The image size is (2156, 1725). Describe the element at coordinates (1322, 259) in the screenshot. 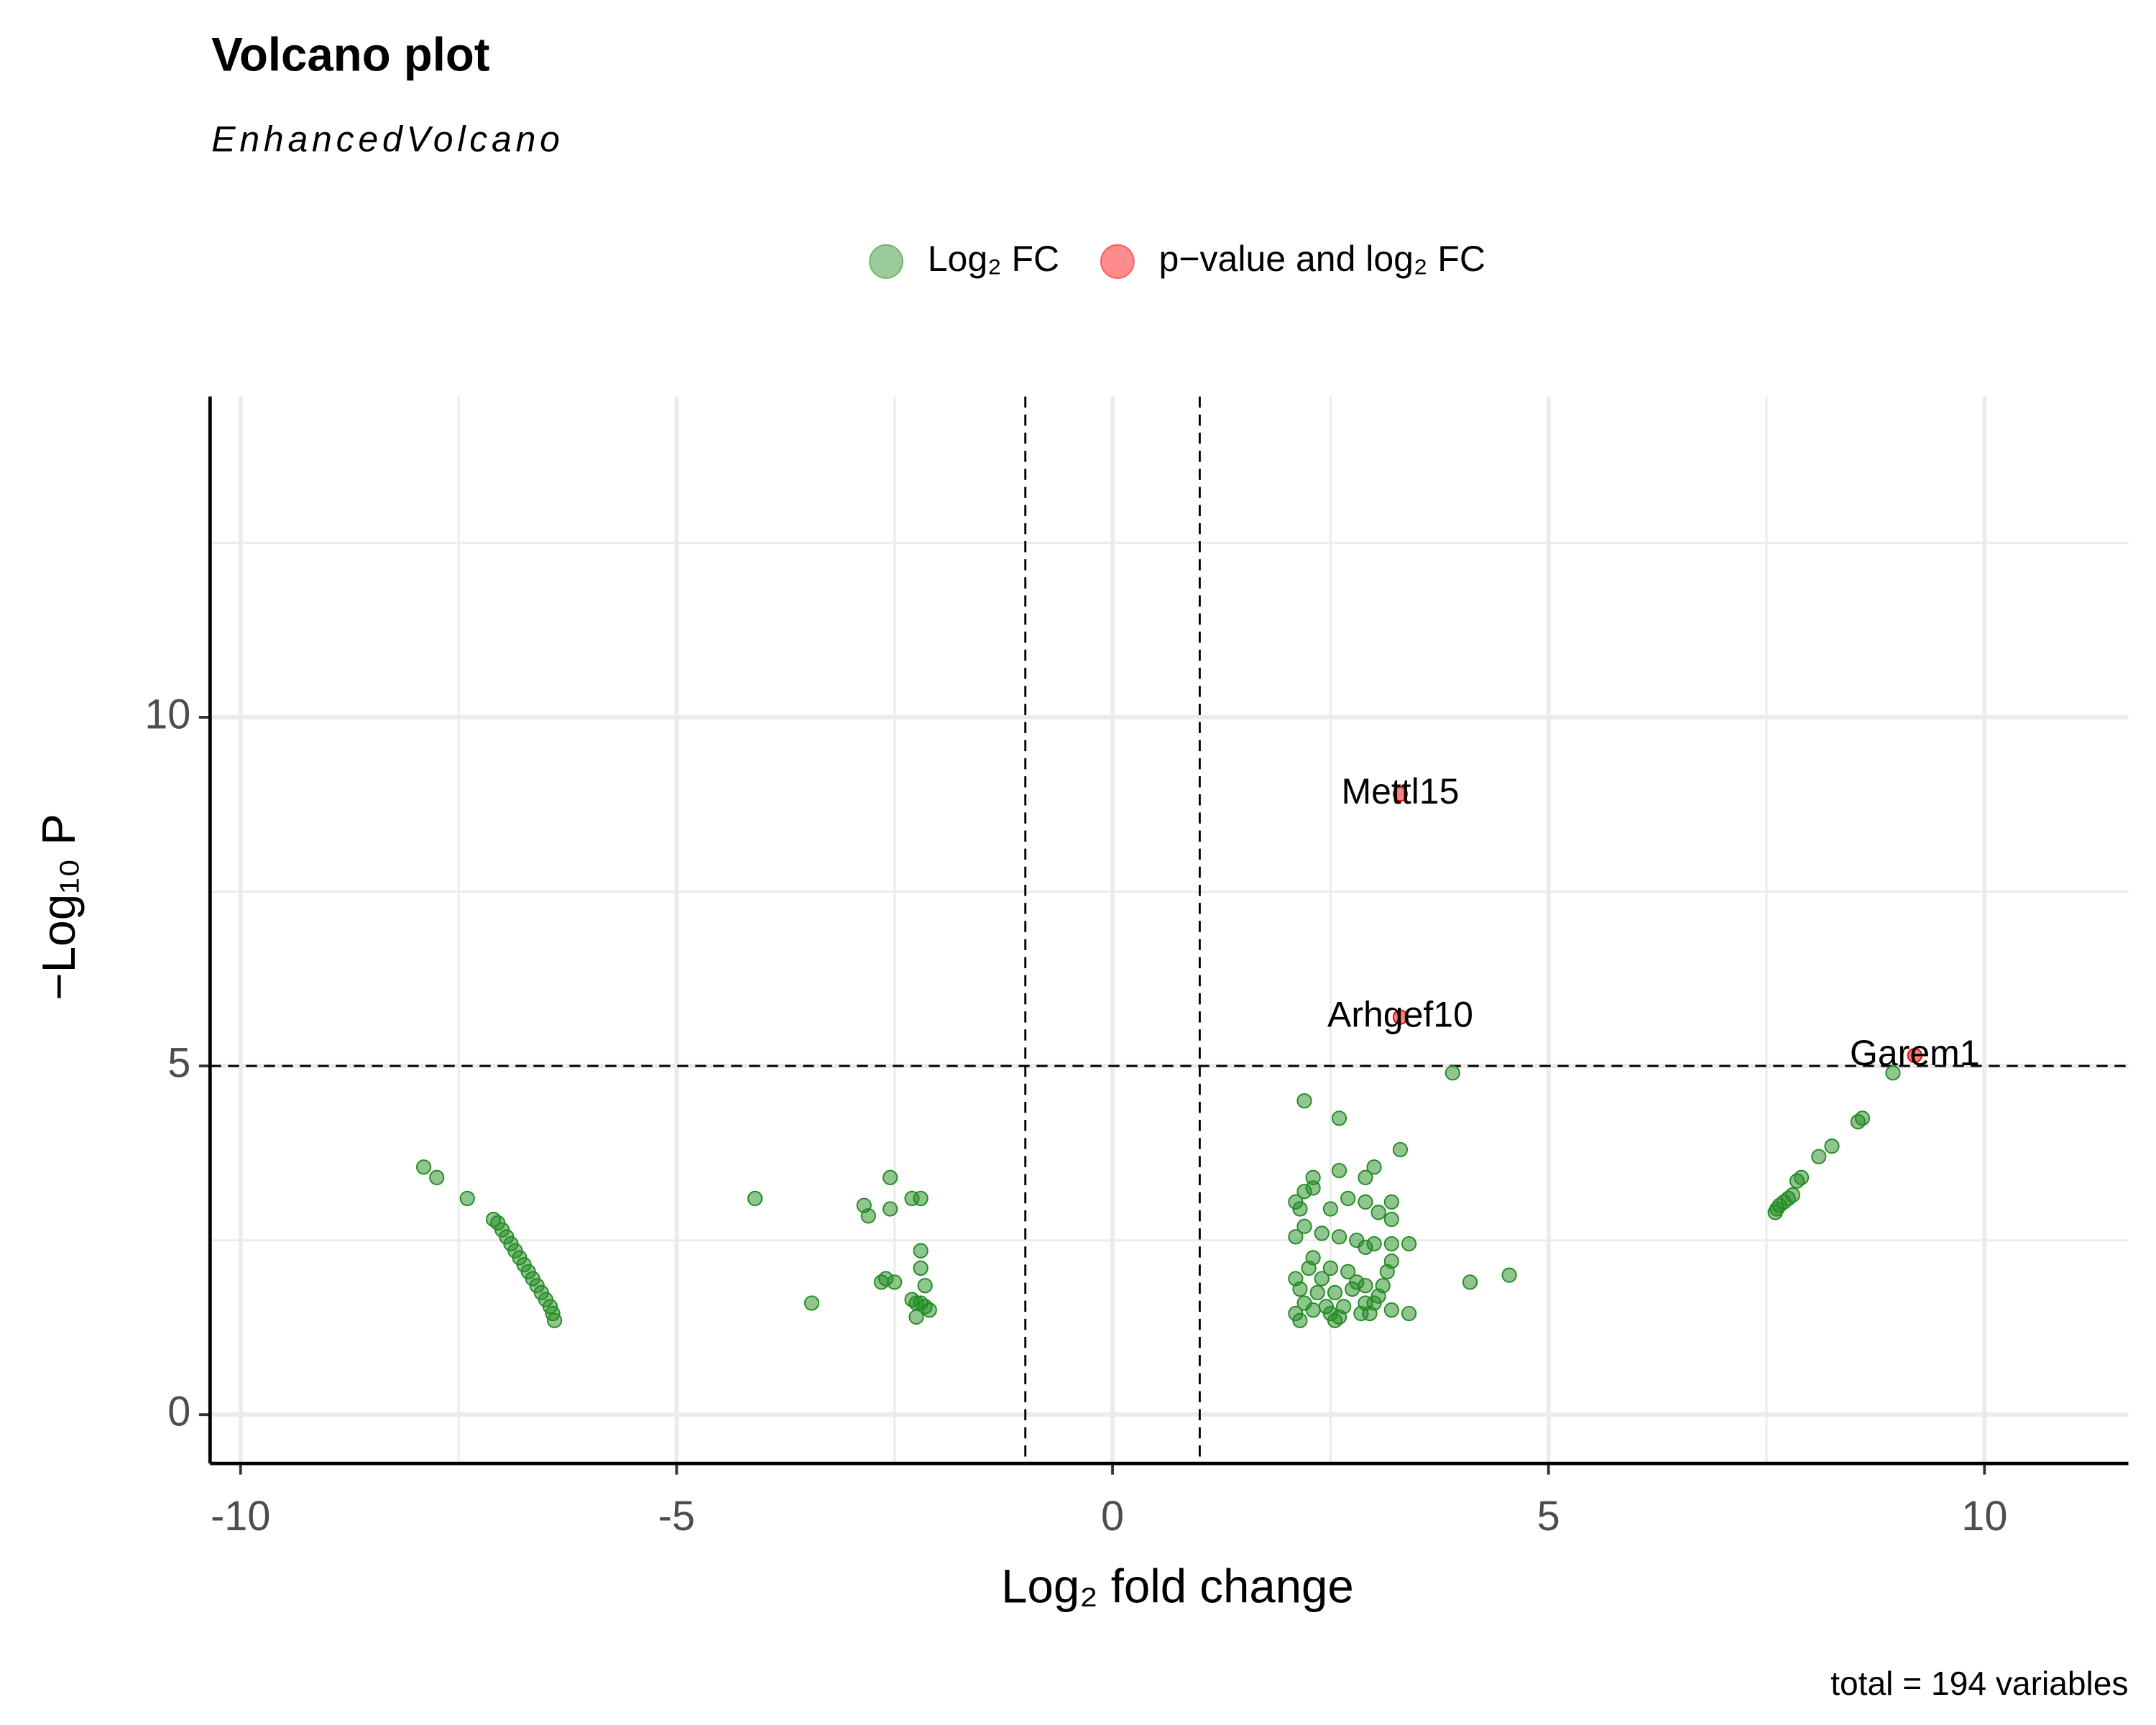

I see `legend-label: p−value and log₂ FC` at that location.